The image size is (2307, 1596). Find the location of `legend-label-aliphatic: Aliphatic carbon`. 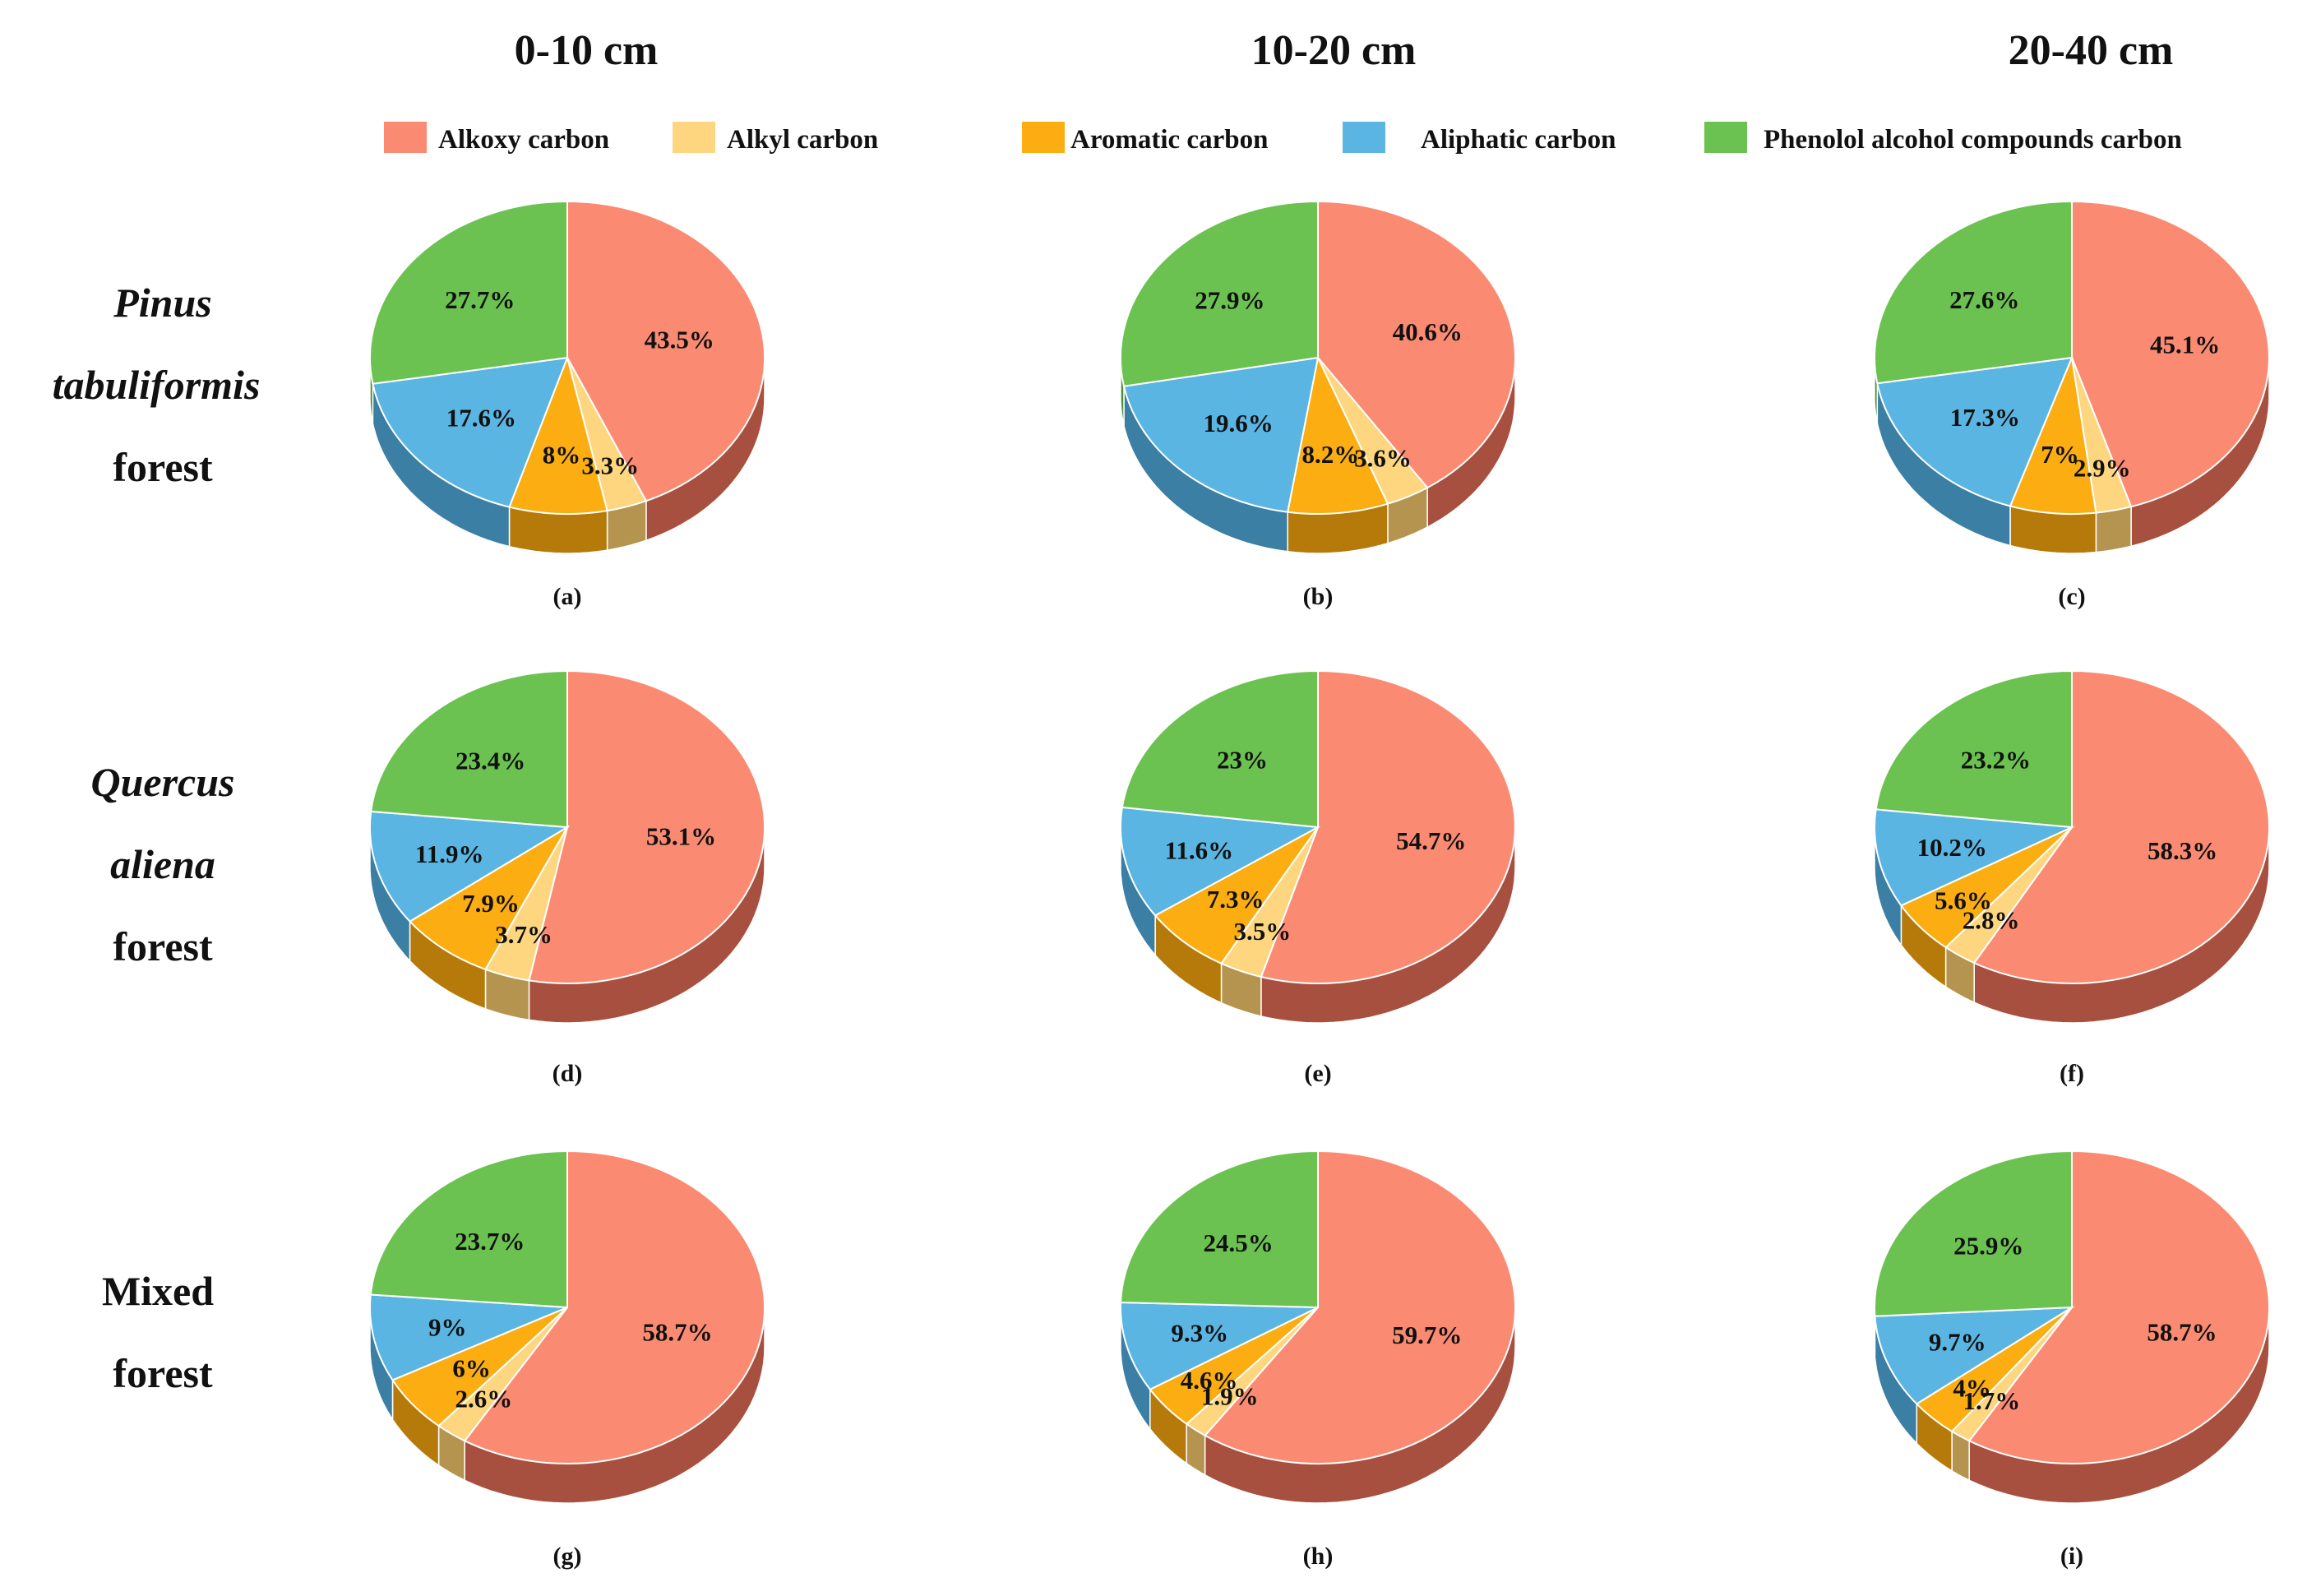

legend-label-aliphatic: Aliphatic carbon is located at coordinates (1518, 140).